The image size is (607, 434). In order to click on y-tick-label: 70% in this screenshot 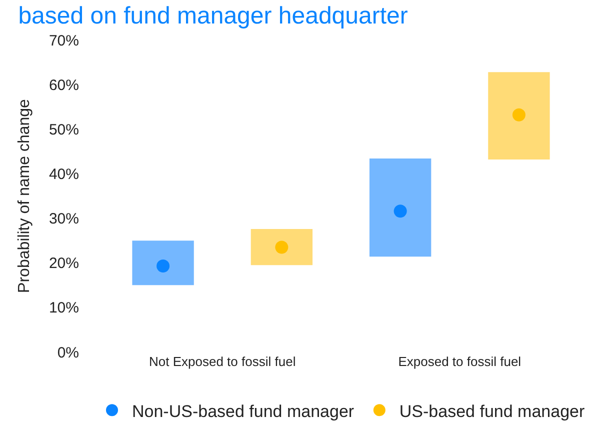, I will do `click(63, 41)`.